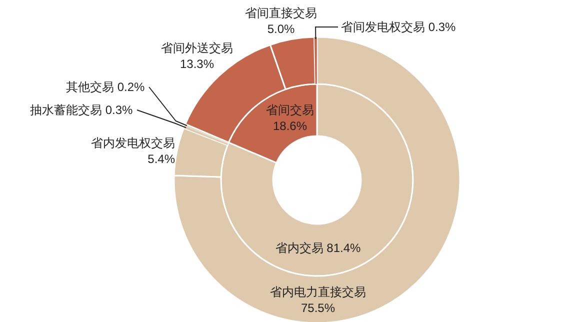  I want to click on slice-label: 省内交易 81.4%, so click(318, 248).